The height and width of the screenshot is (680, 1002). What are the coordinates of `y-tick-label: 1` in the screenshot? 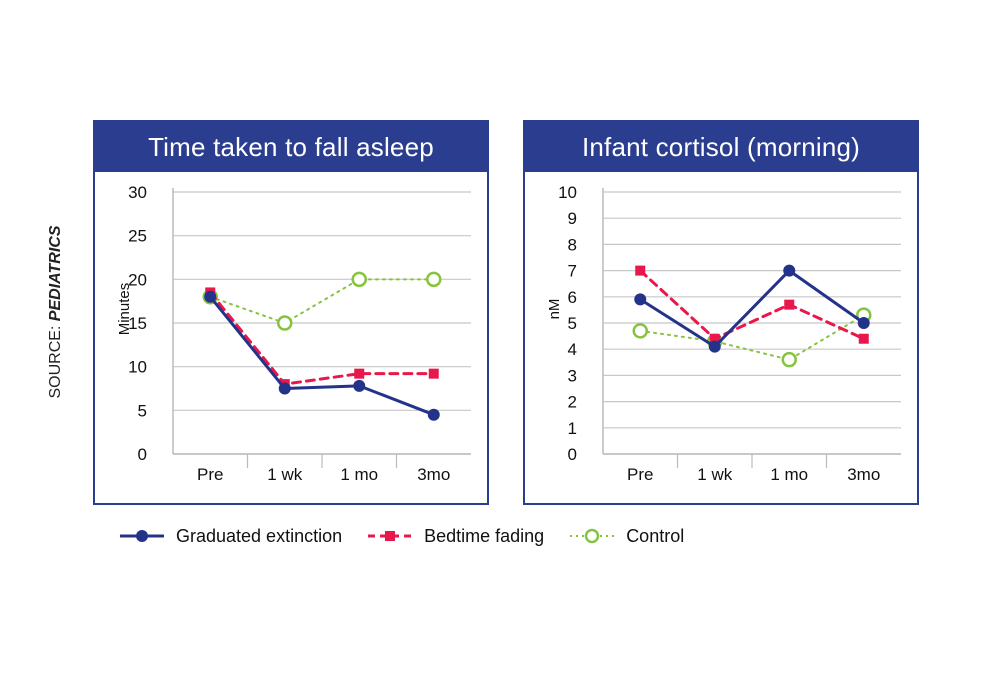 It's located at (572, 428).